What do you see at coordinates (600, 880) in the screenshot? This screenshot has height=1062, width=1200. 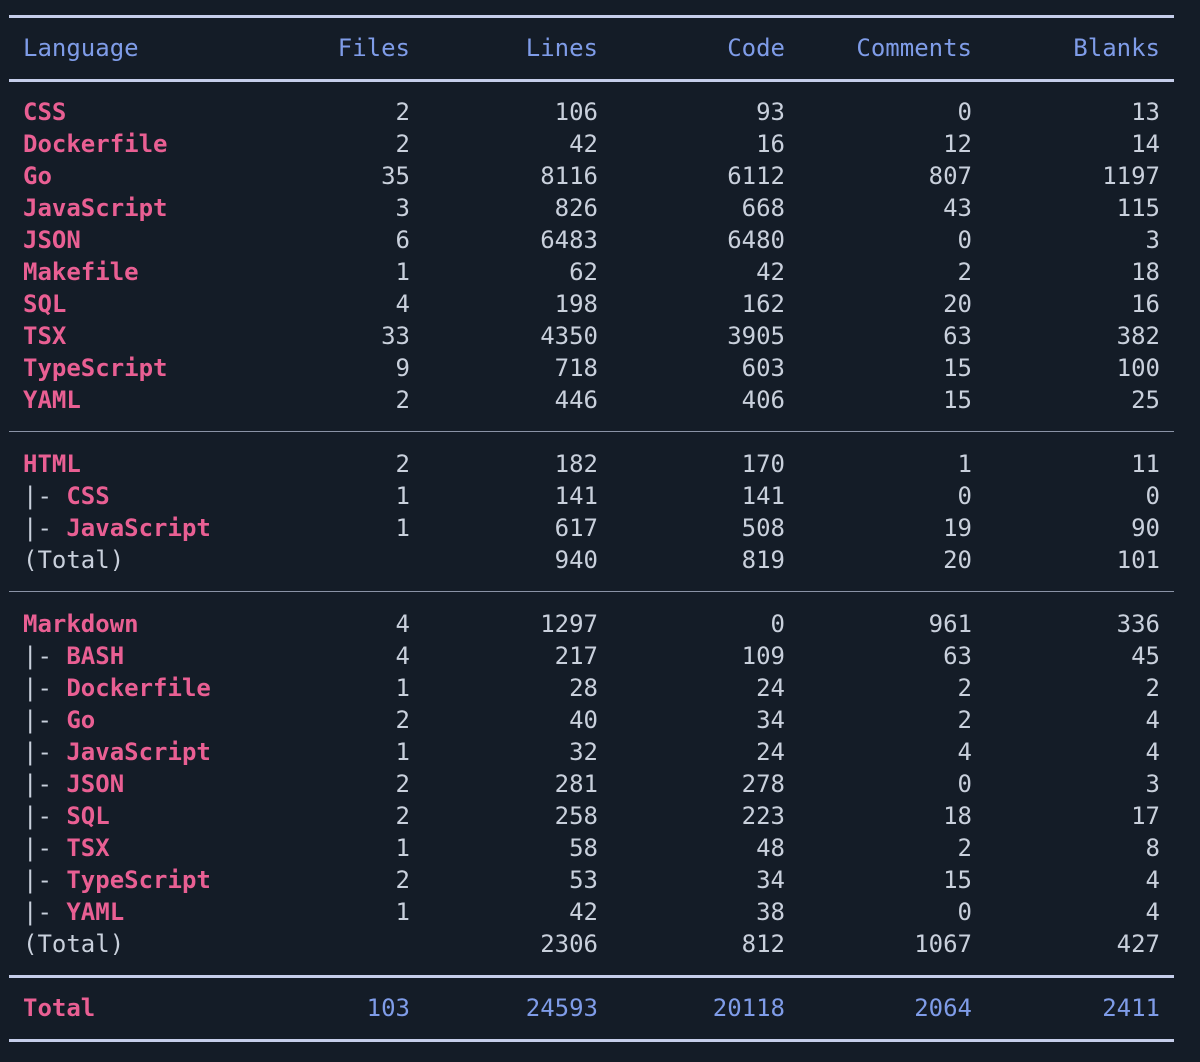 I see `language-row: |- TypeScript 2 53 34 15 4` at bounding box center [600, 880].